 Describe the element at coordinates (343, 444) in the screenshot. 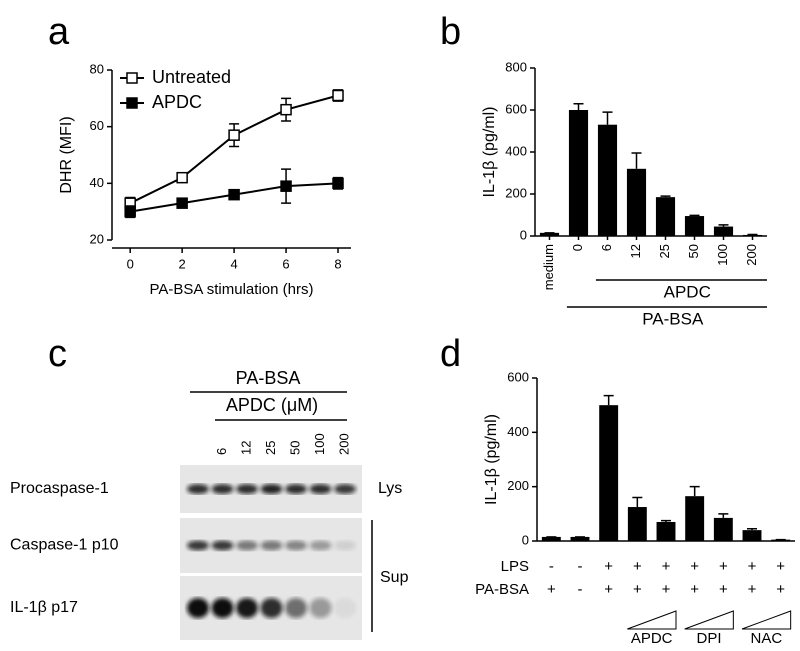

I see `lane-label: 200` at that location.